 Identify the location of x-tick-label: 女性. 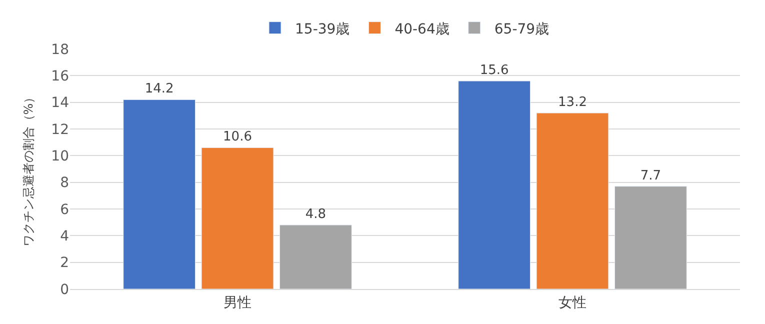
(572, 302).